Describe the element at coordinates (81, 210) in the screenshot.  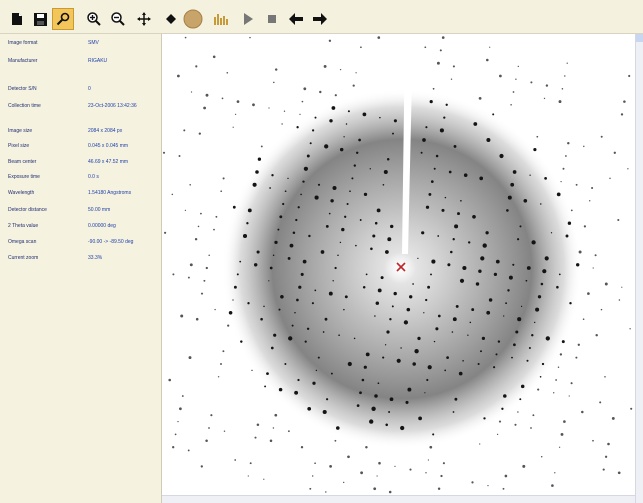
I see `info-row-detector-distance: Detector distance 50.00 mm` at that location.